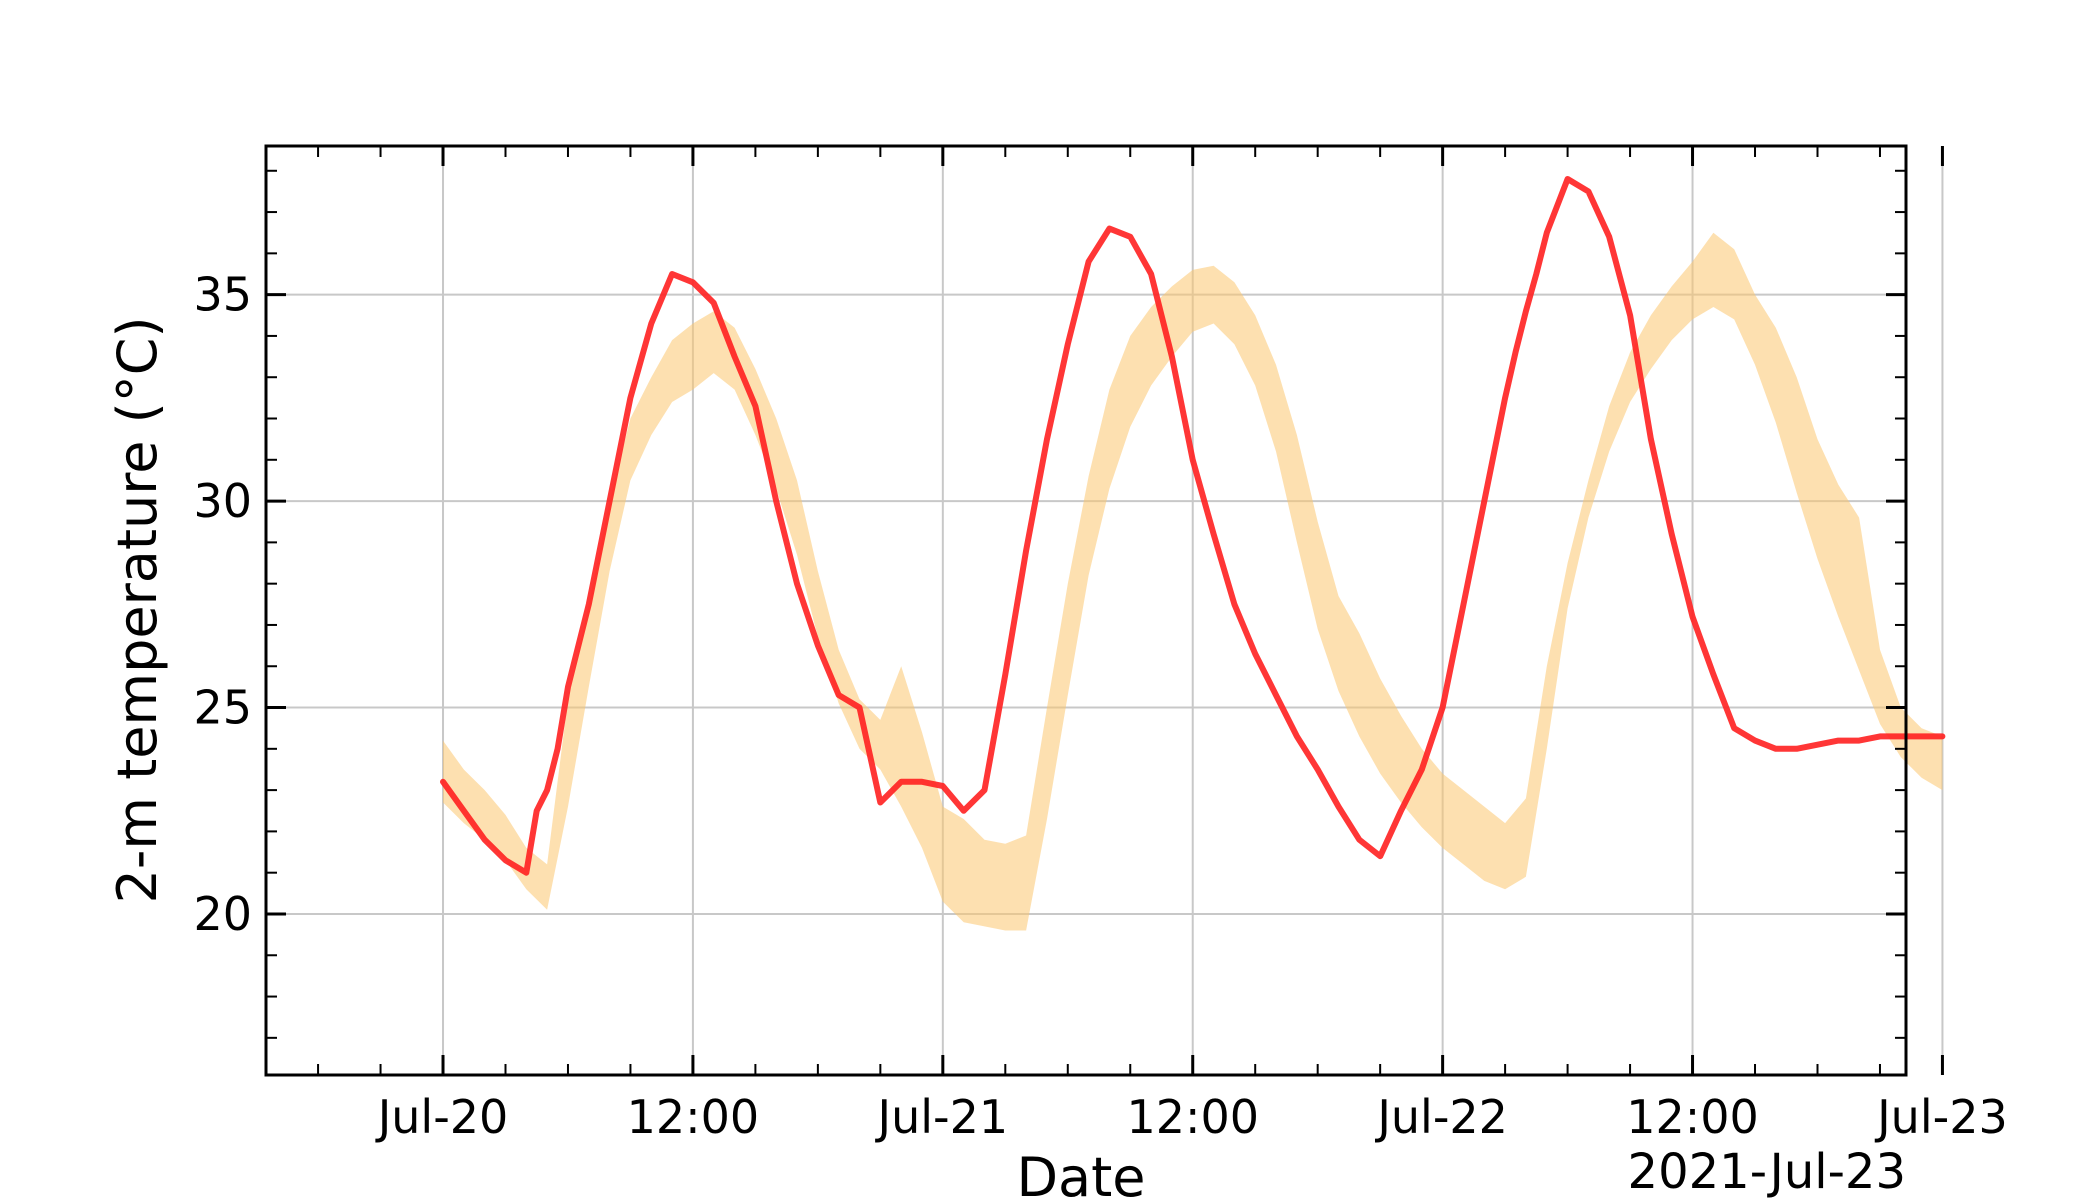 Image resolution: width=2100 pixels, height=1200 pixels. Describe the element at coordinates (222, 501) in the screenshot. I see `y-tick-label: 30` at that location.